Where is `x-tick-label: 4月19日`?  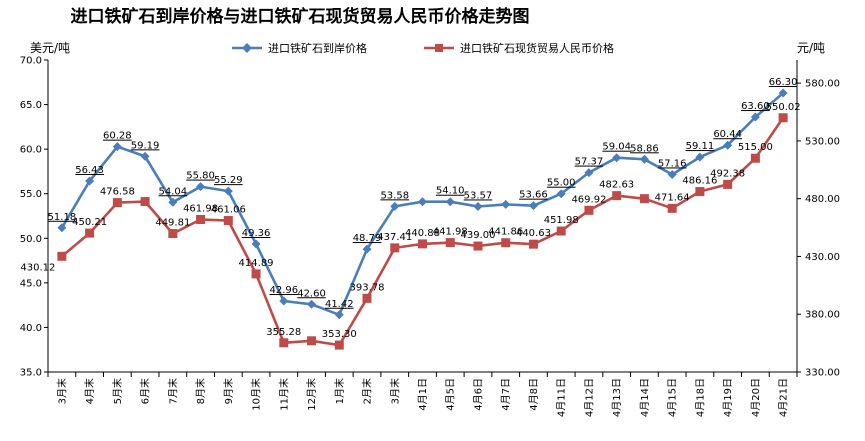 x-tick-label: 4月19日 is located at coordinates (728, 397).